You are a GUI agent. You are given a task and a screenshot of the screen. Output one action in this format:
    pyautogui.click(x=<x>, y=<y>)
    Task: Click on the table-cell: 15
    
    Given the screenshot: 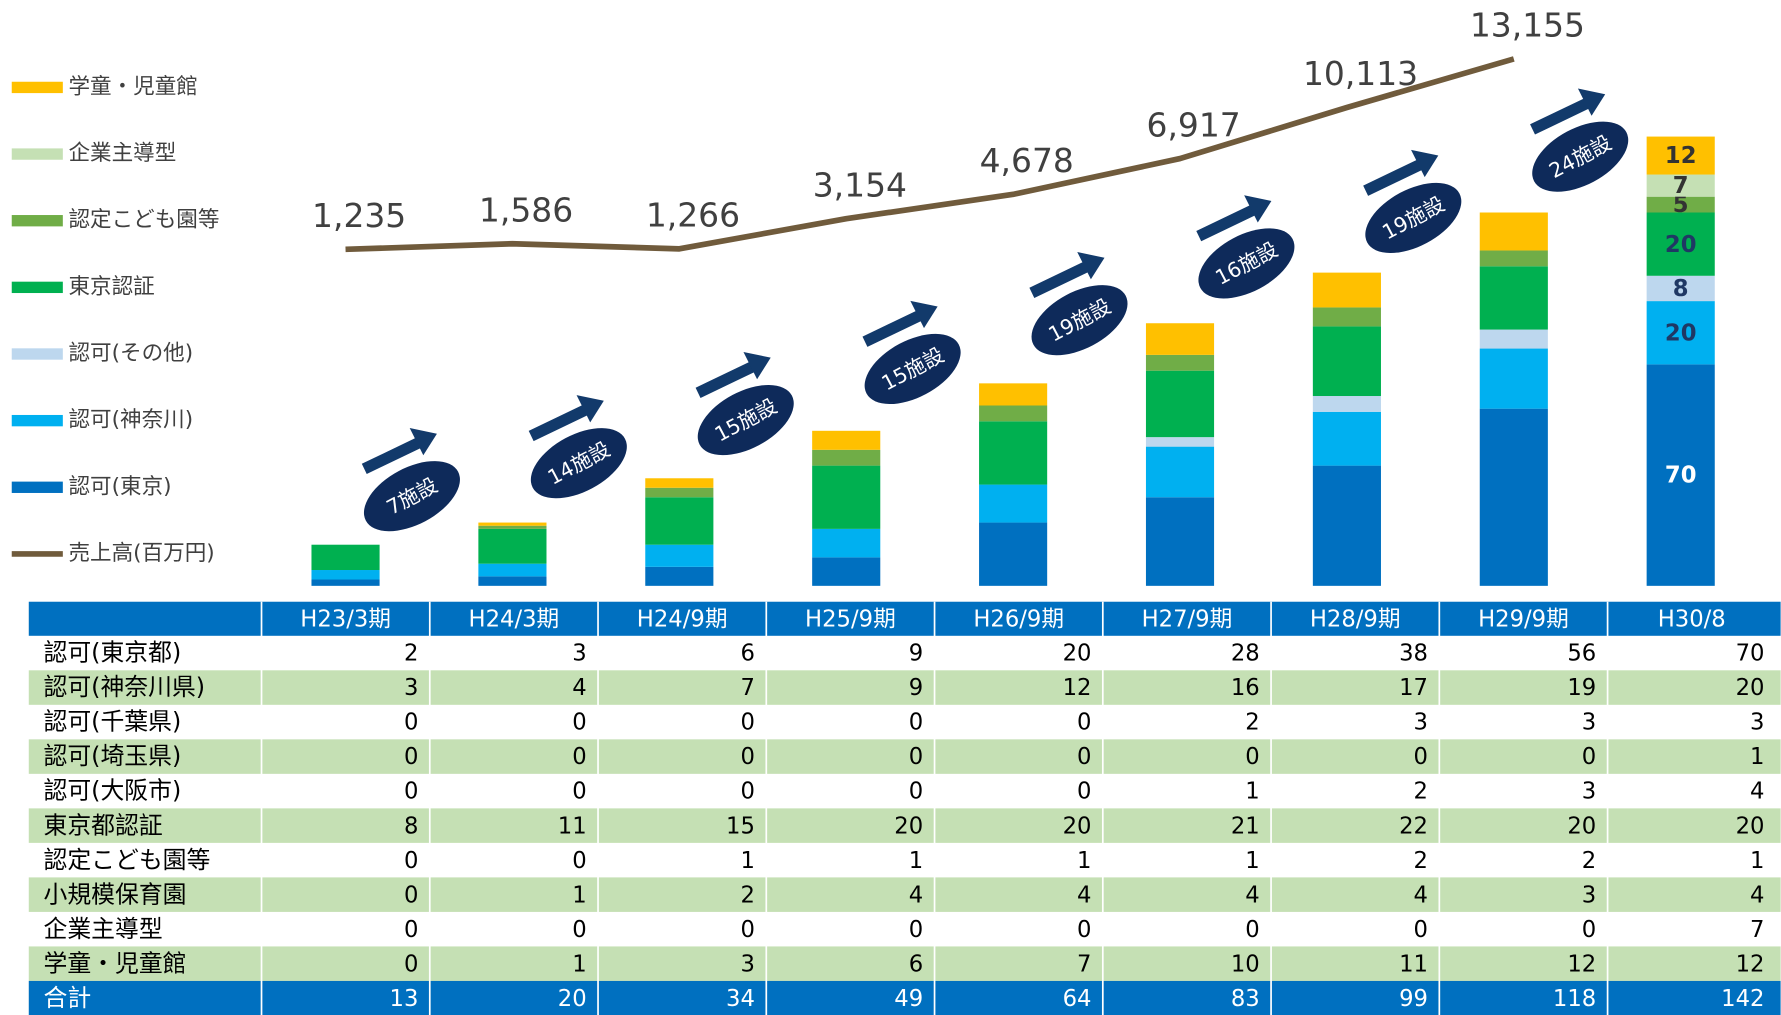 What is the action you would take?
    pyautogui.click(x=740, y=826)
    